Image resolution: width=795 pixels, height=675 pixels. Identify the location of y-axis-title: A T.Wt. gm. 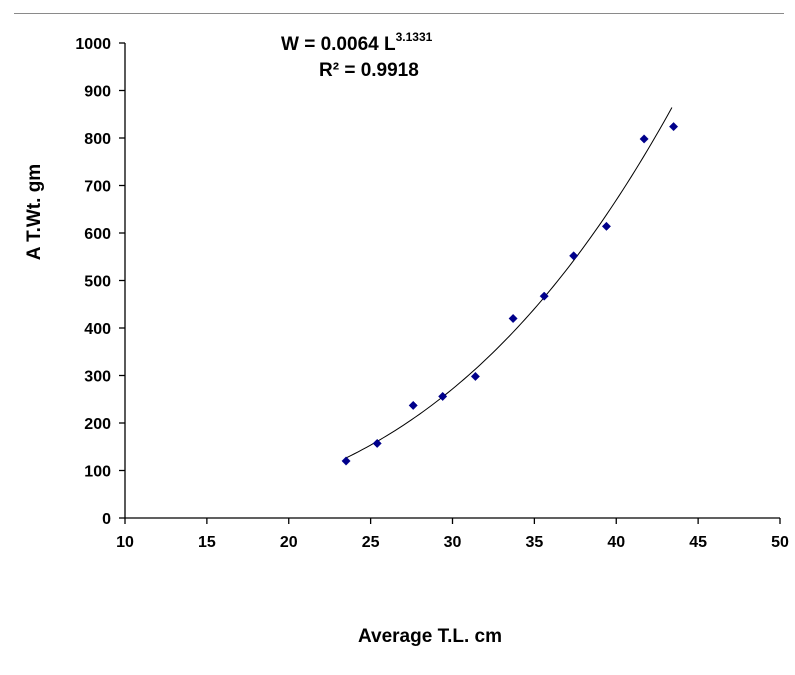
(34, 212).